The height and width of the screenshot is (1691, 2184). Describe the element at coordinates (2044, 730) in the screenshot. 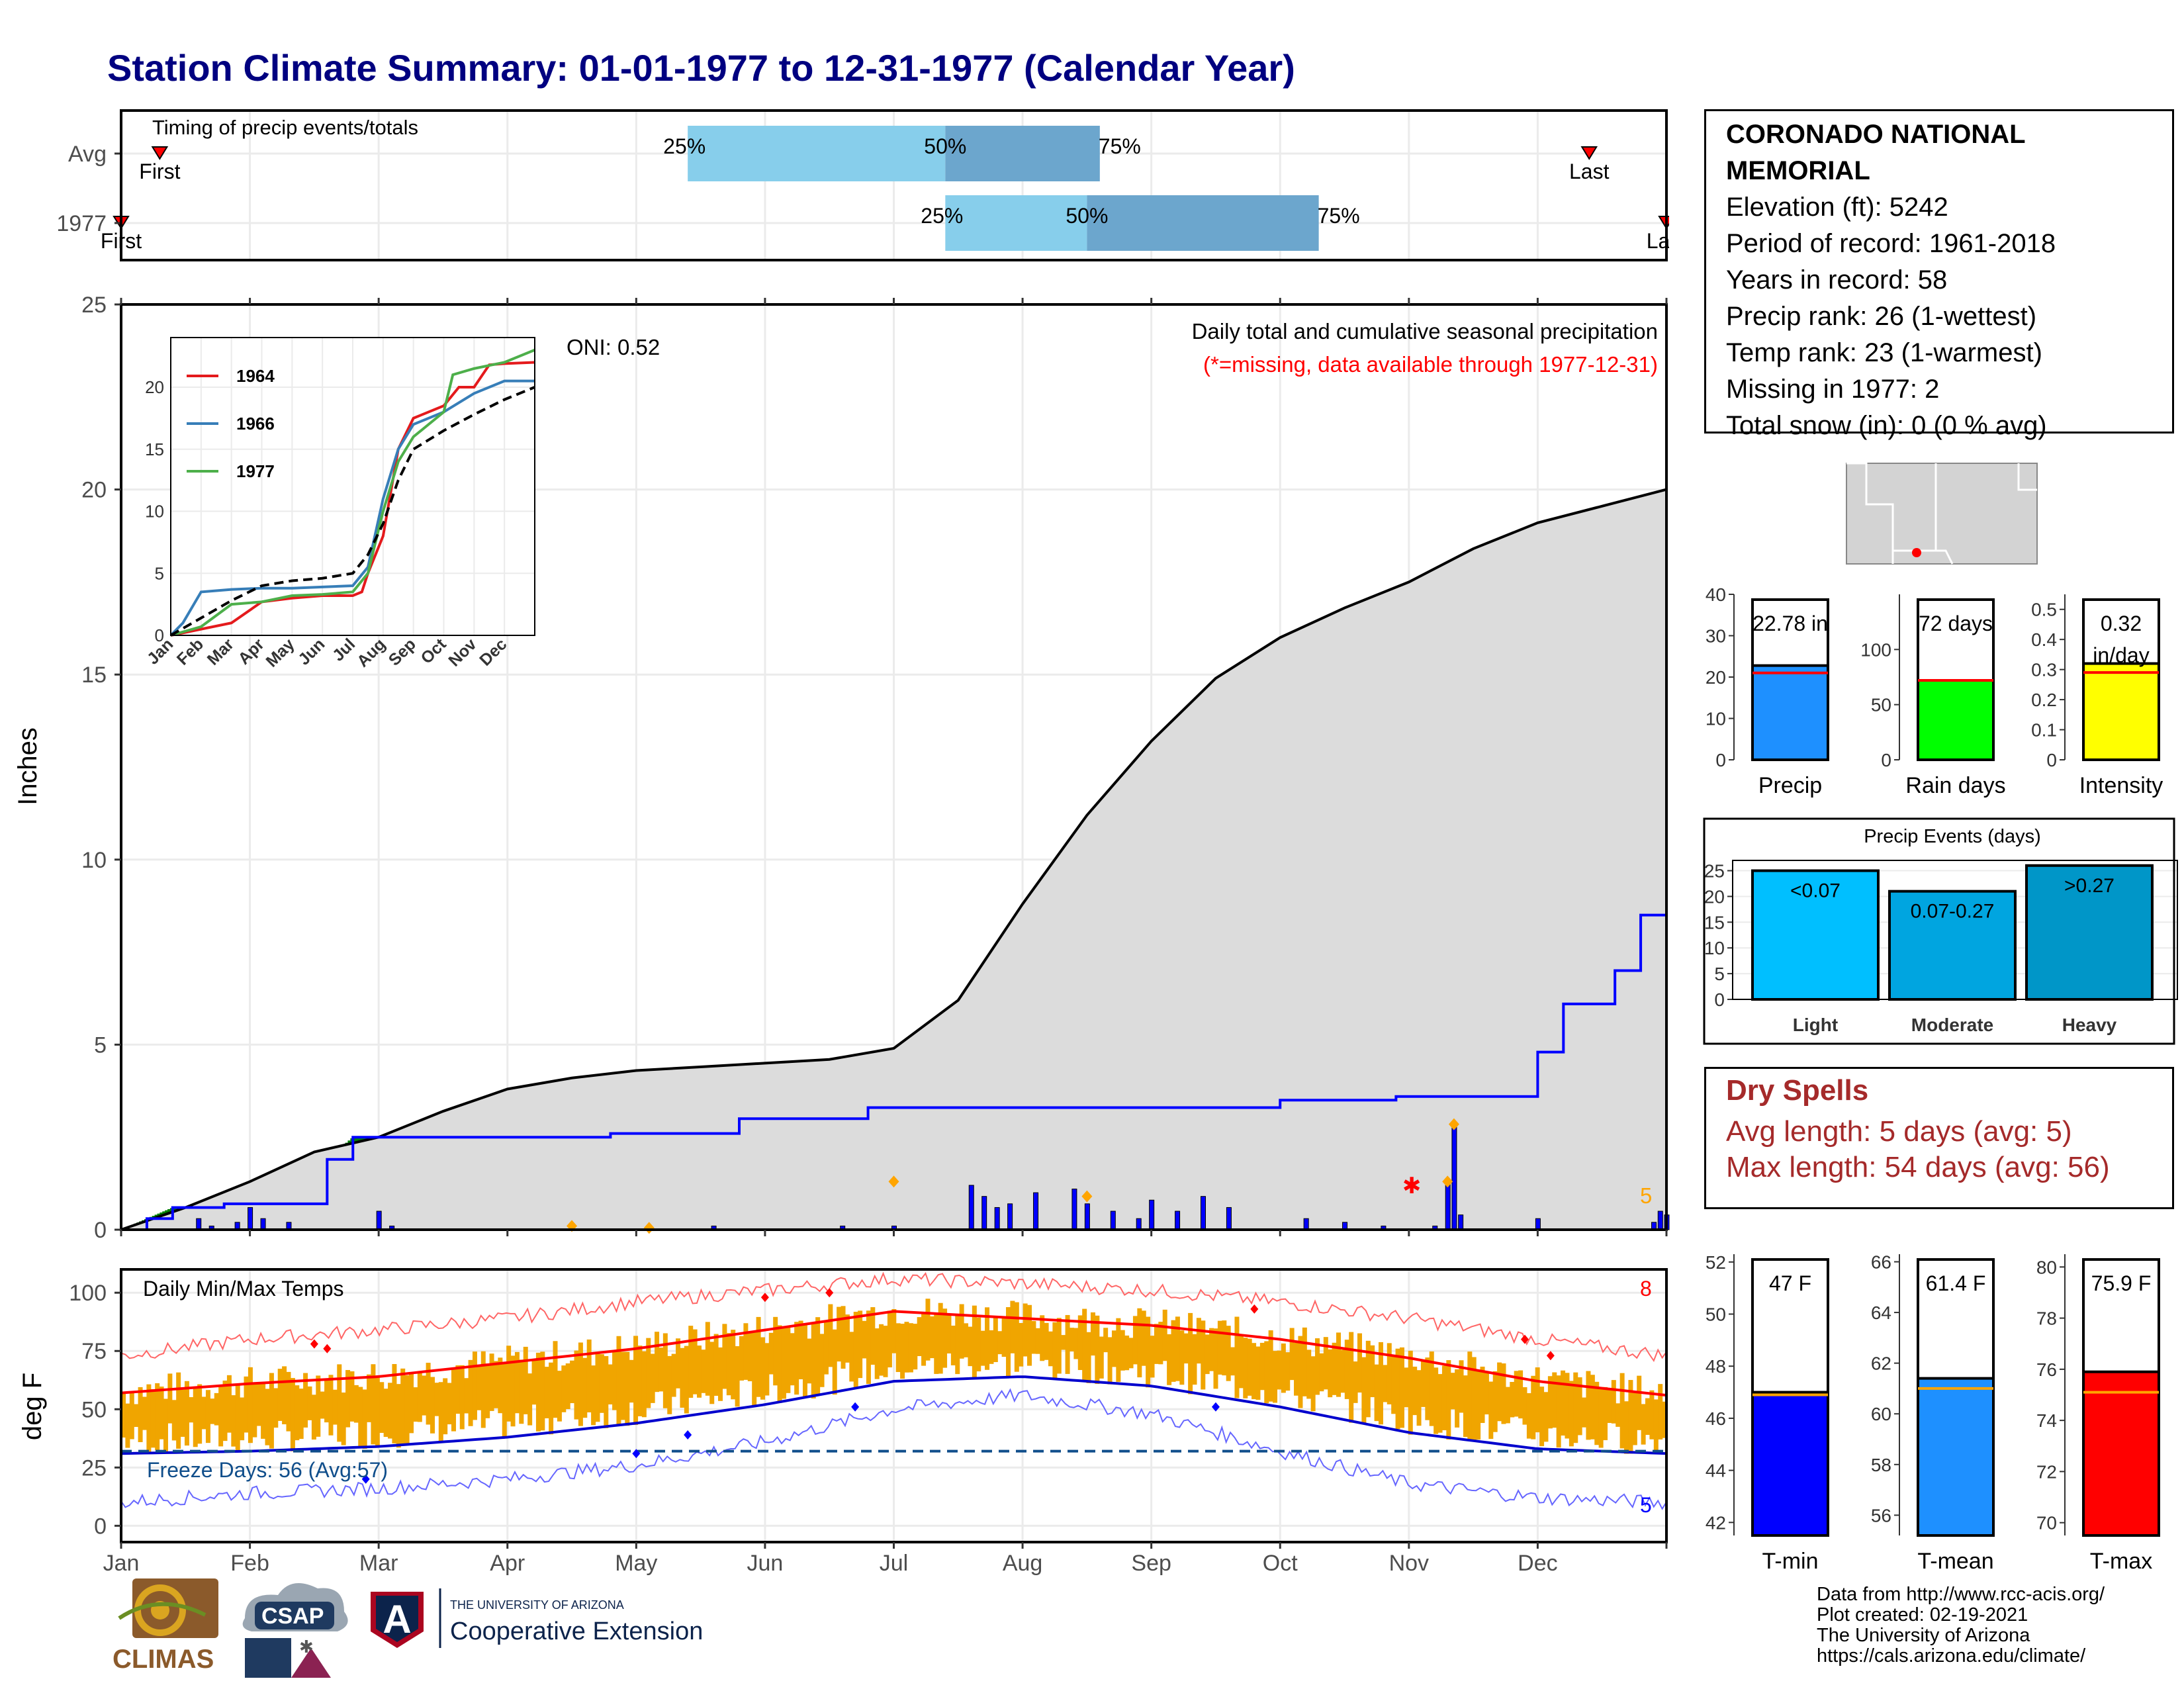

I see `intensity-chart-ytick-label: 0.1` at that location.